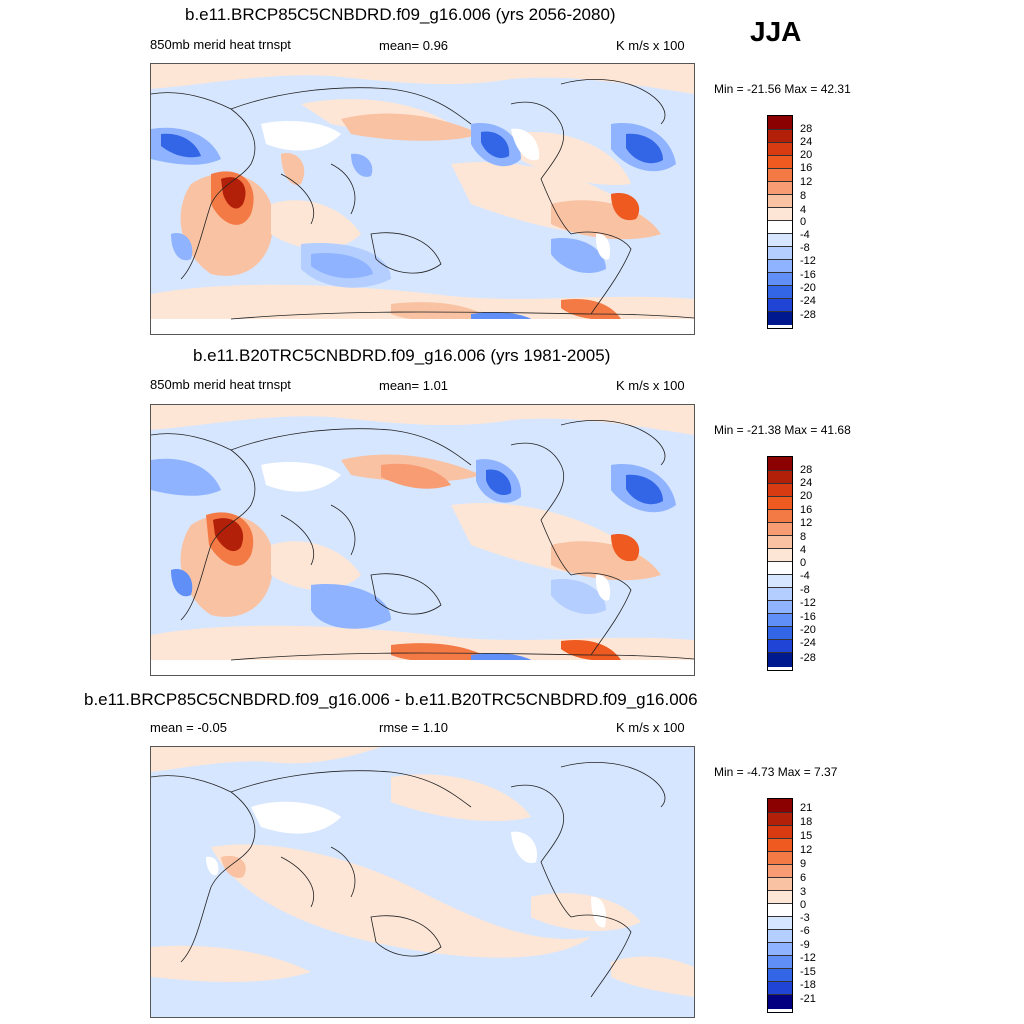 This screenshot has height=1024, width=1024. What do you see at coordinates (220, 384) in the screenshot?
I see `panel2-variable-label: 850mb merid heat trnspt` at bounding box center [220, 384].